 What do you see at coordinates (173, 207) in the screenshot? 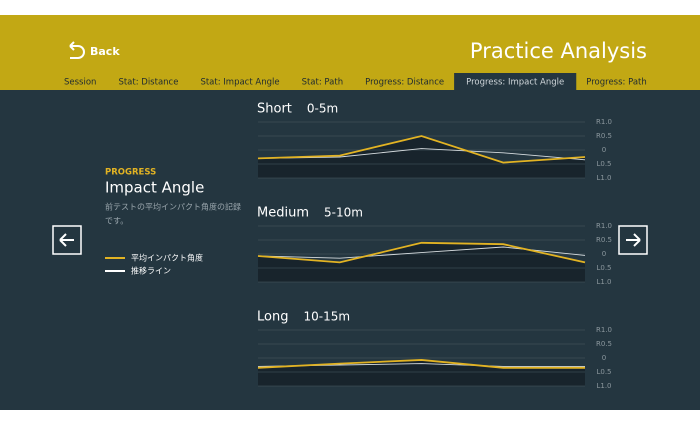
I see `description: 前テストの平均インパクト角度の記録` at bounding box center [173, 207].